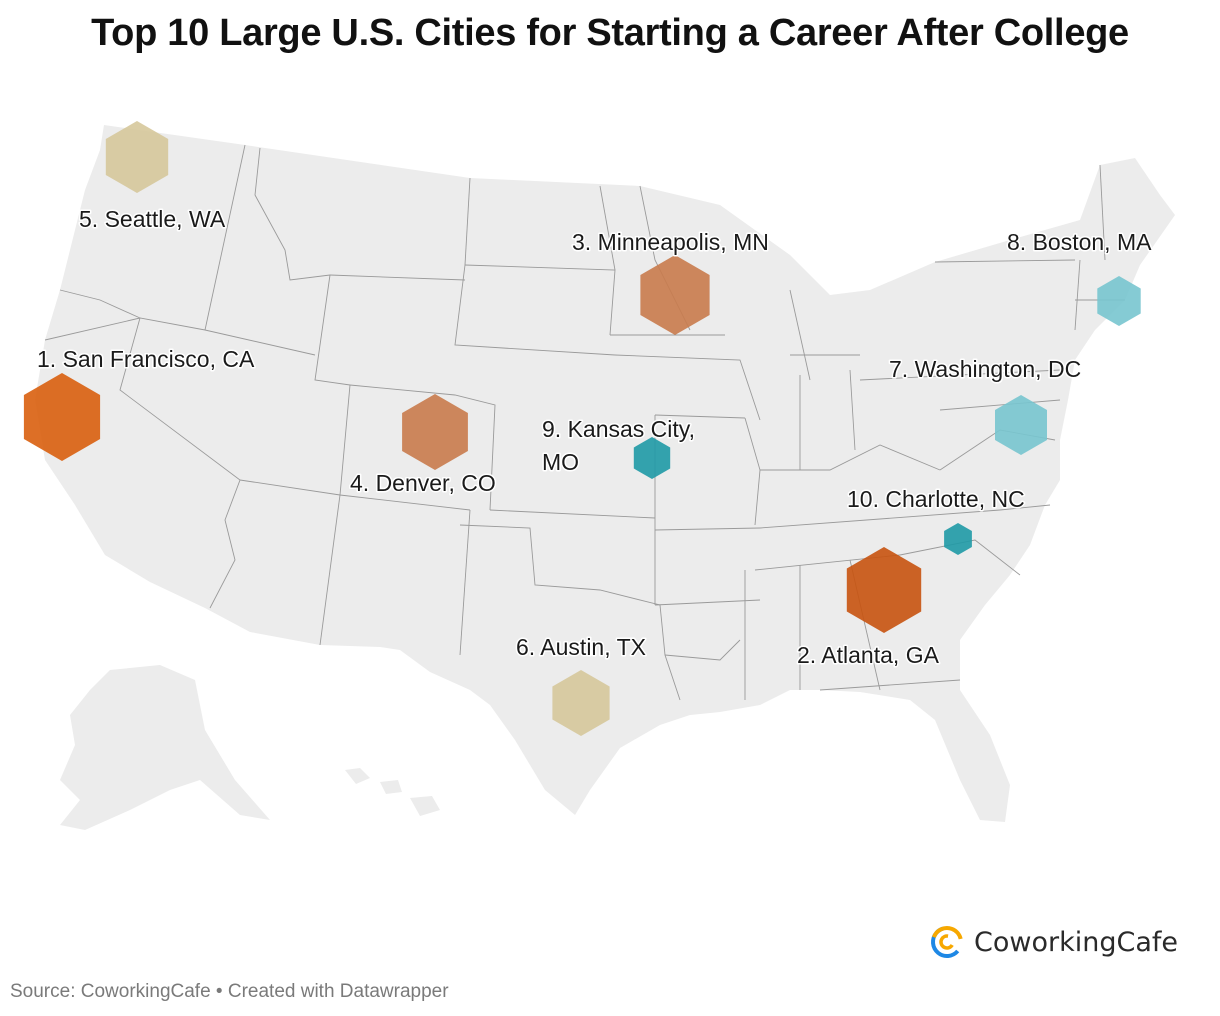  I want to click on label-charlotte: 10. Charlotte, NC, so click(936, 499).